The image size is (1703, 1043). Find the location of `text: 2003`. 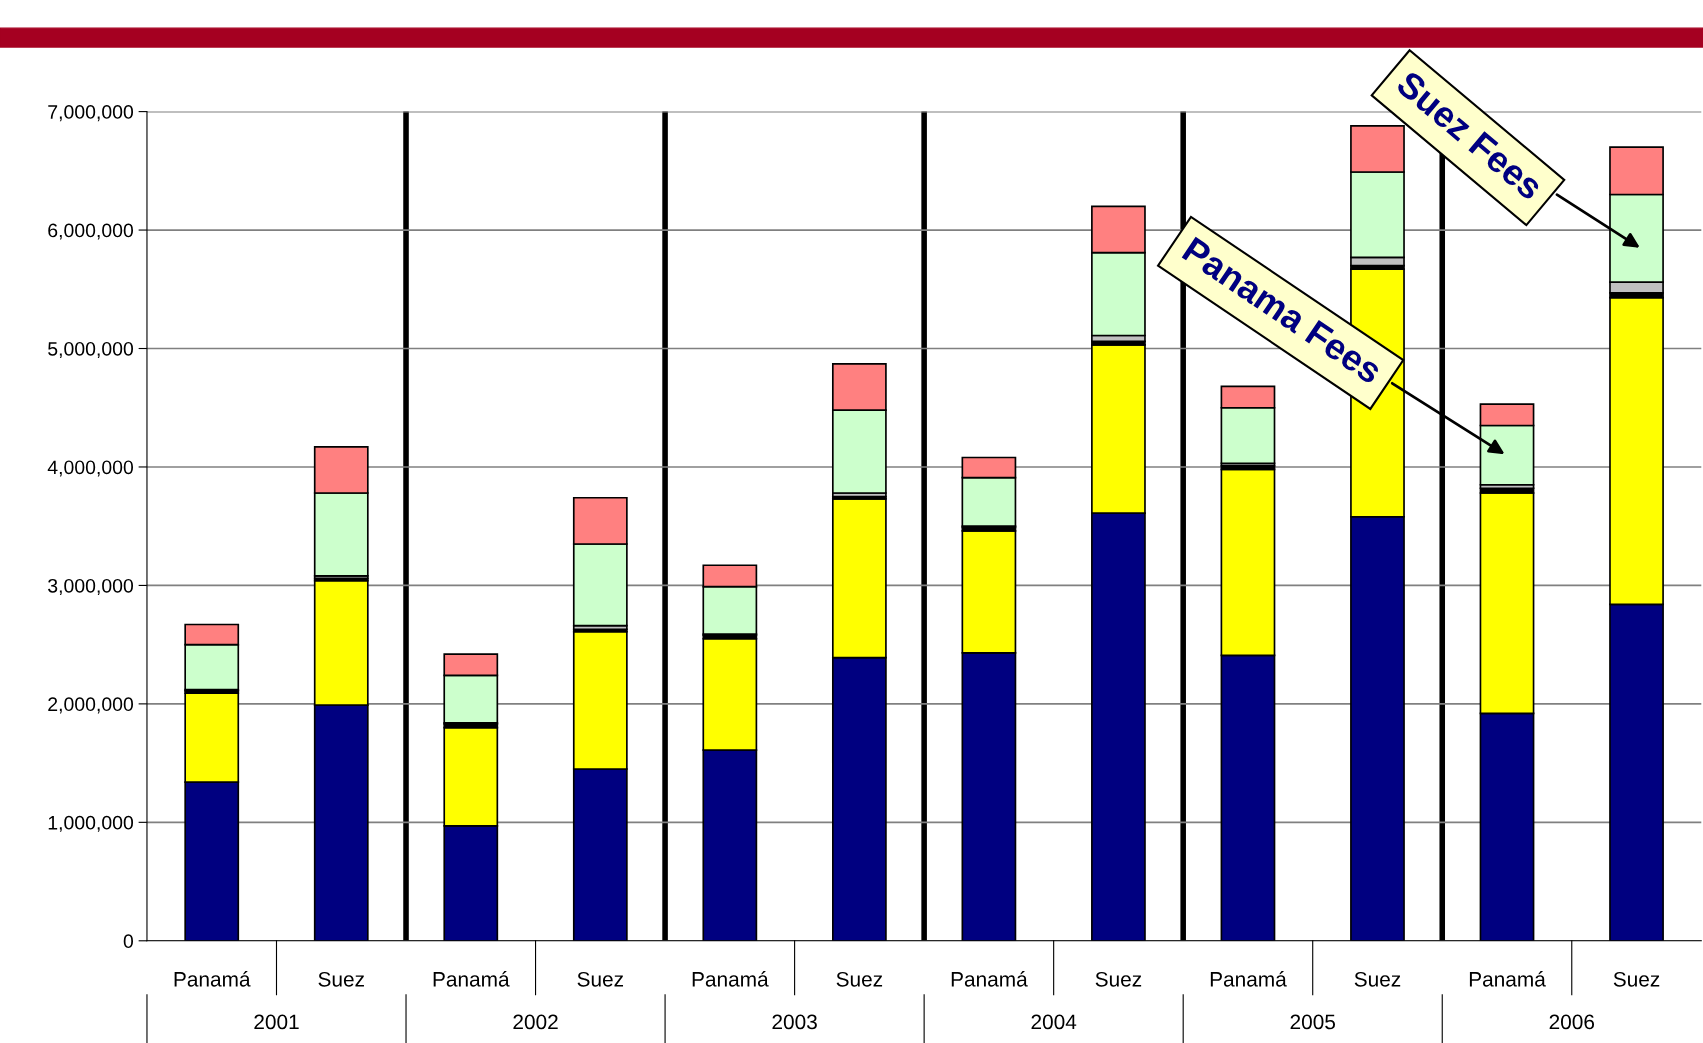

text: 2003 is located at coordinates (794, 1022).